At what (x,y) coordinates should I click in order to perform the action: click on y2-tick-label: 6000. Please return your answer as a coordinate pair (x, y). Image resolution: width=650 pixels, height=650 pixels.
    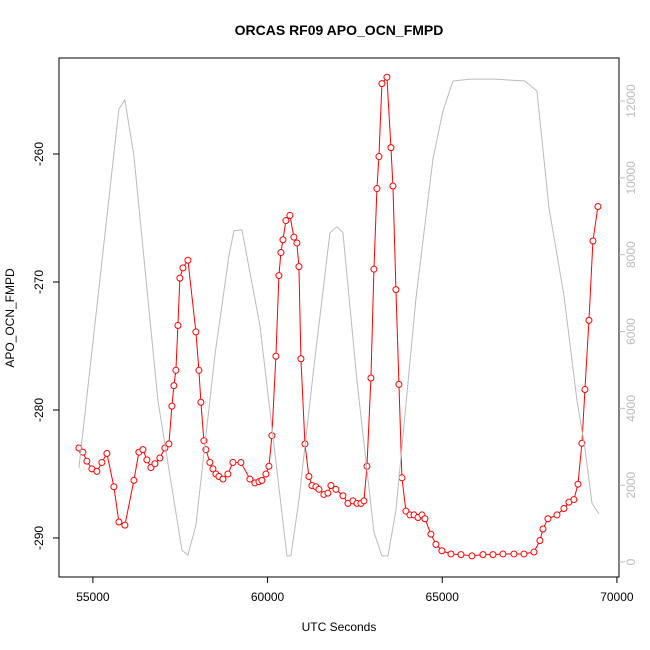
    Looking at the image, I should click on (631, 331).